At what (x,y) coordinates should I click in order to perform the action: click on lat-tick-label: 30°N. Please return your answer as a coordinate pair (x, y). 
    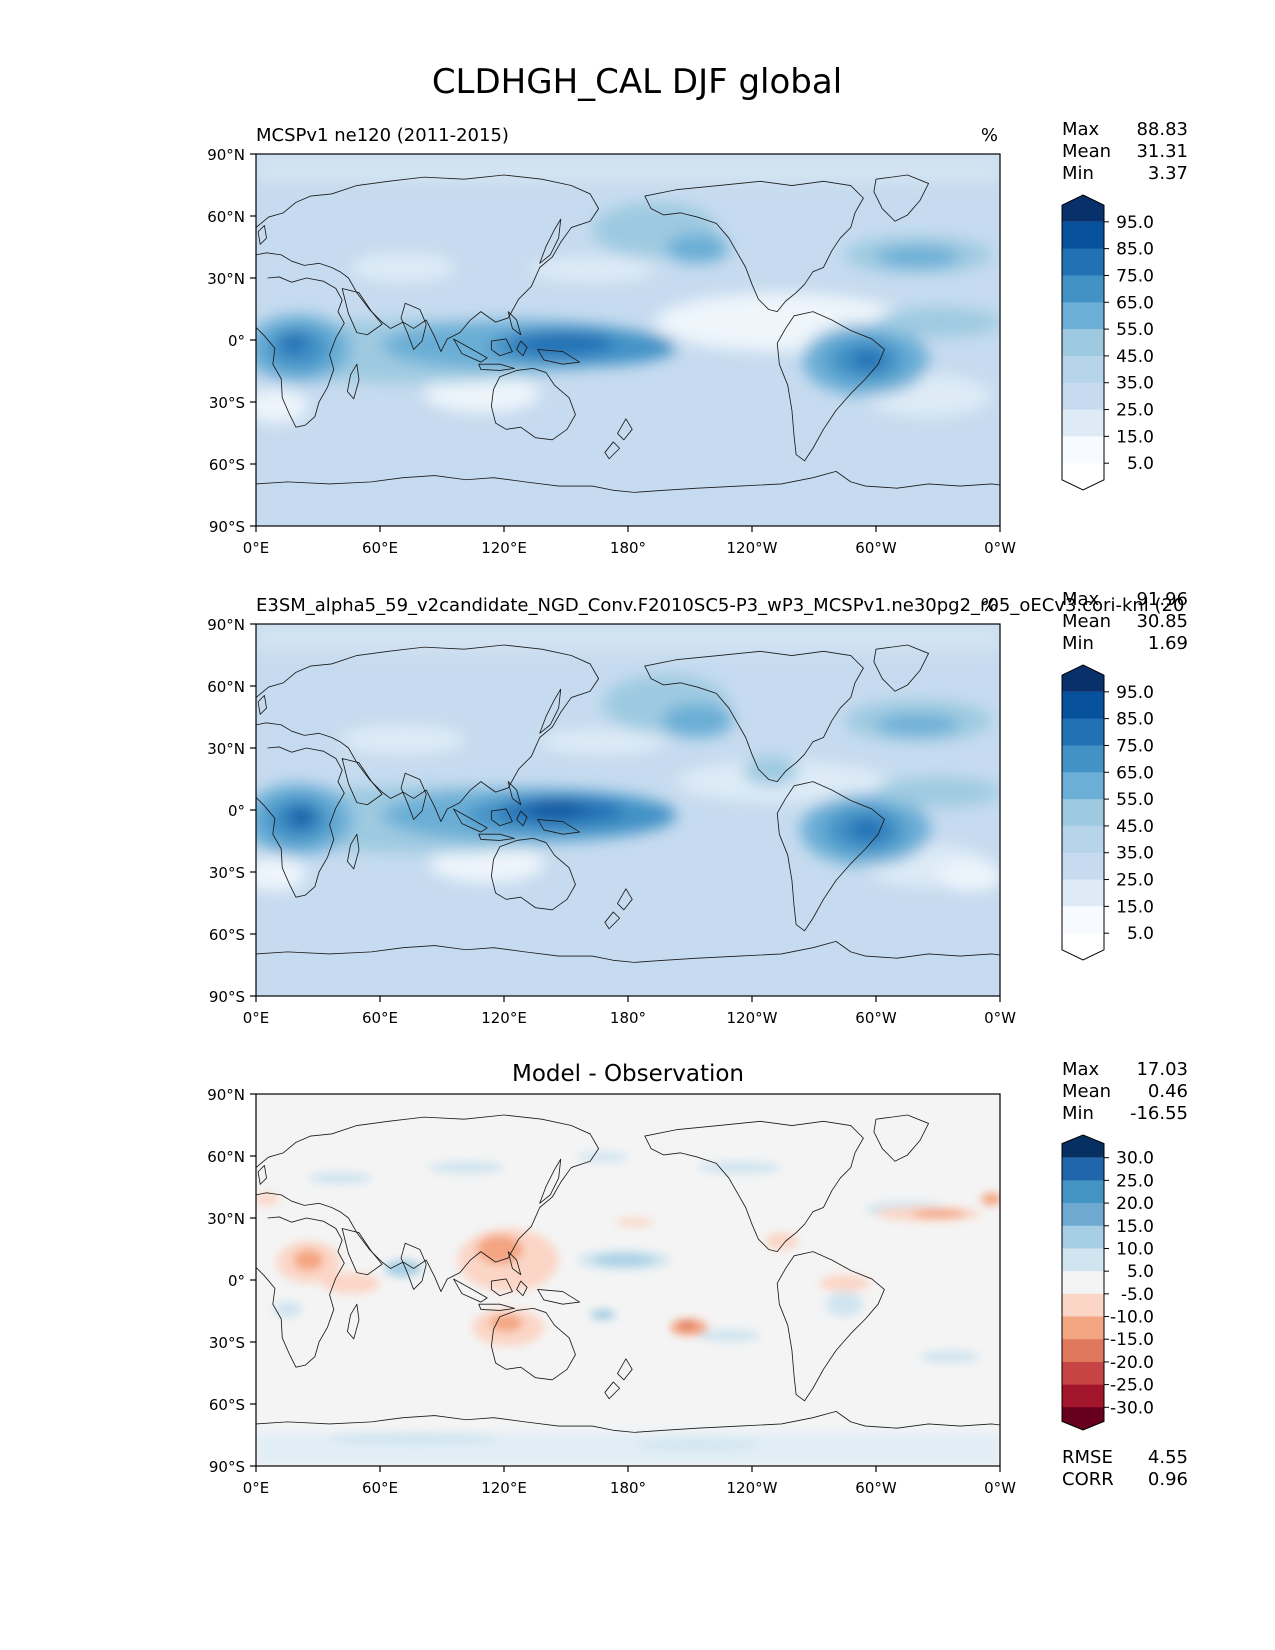
    Looking at the image, I should click on (226, 279).